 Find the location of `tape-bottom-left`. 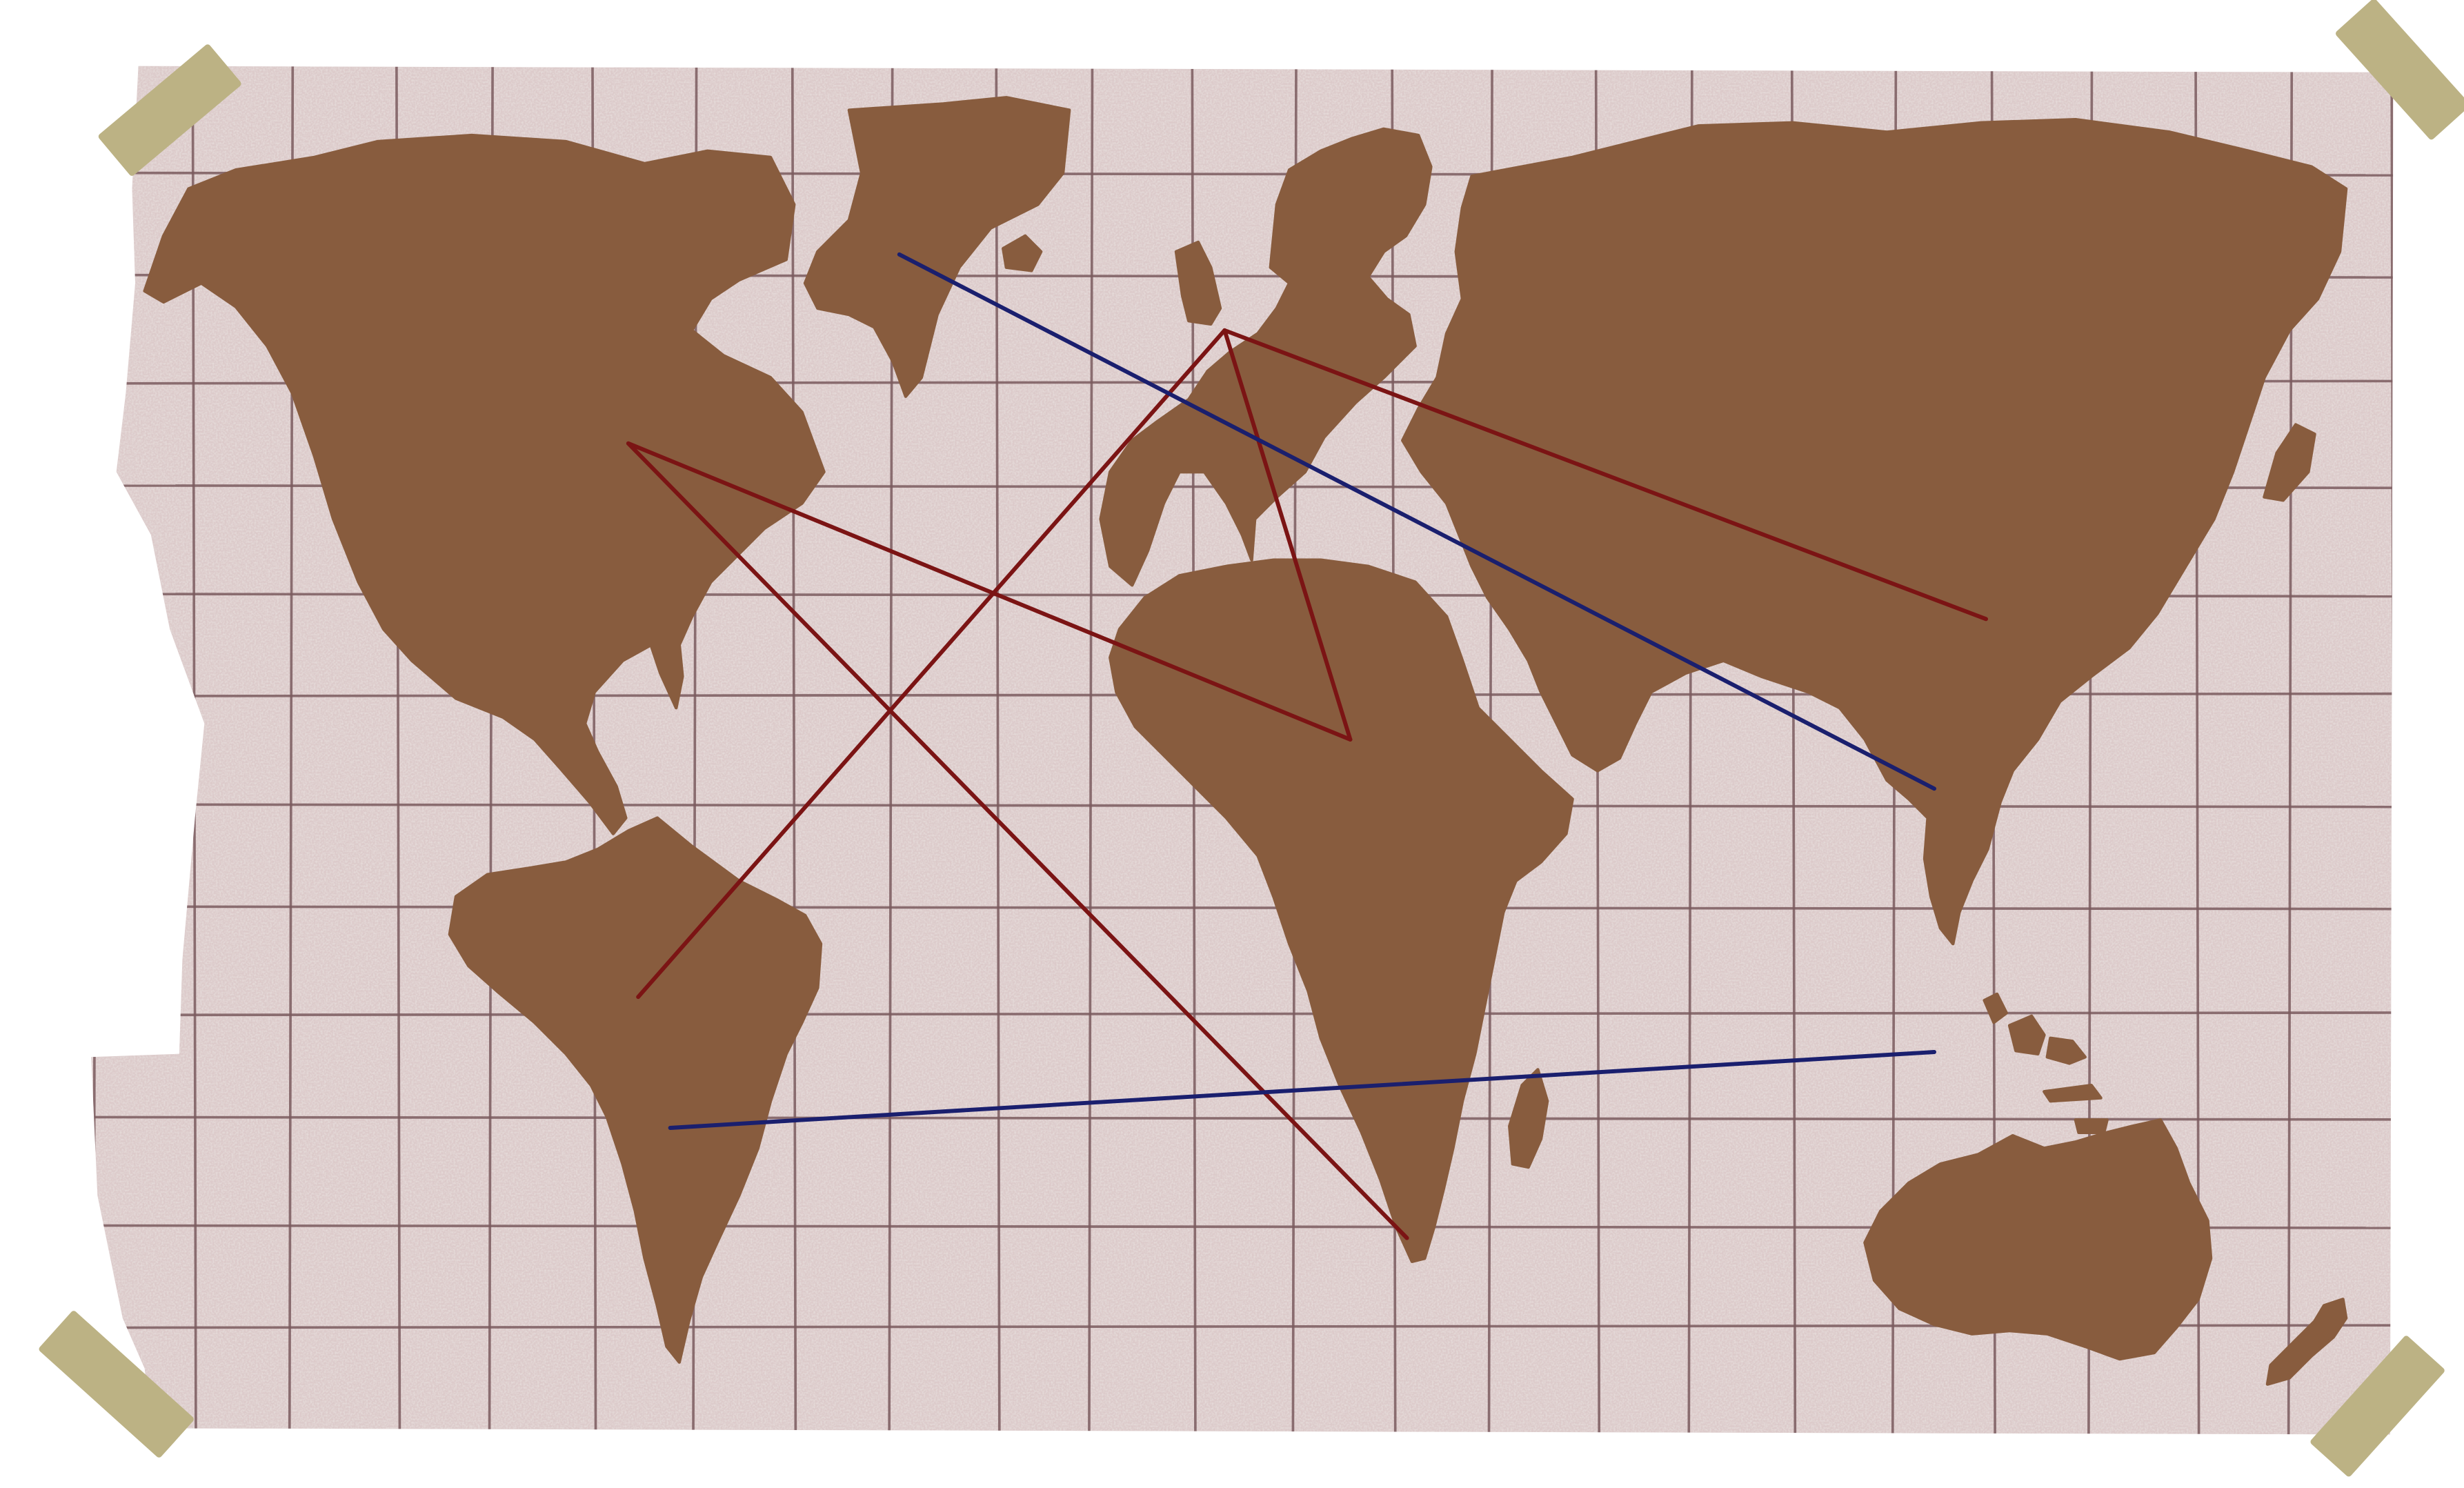

tape-bottom-left is located at coordinates (116, 1384).